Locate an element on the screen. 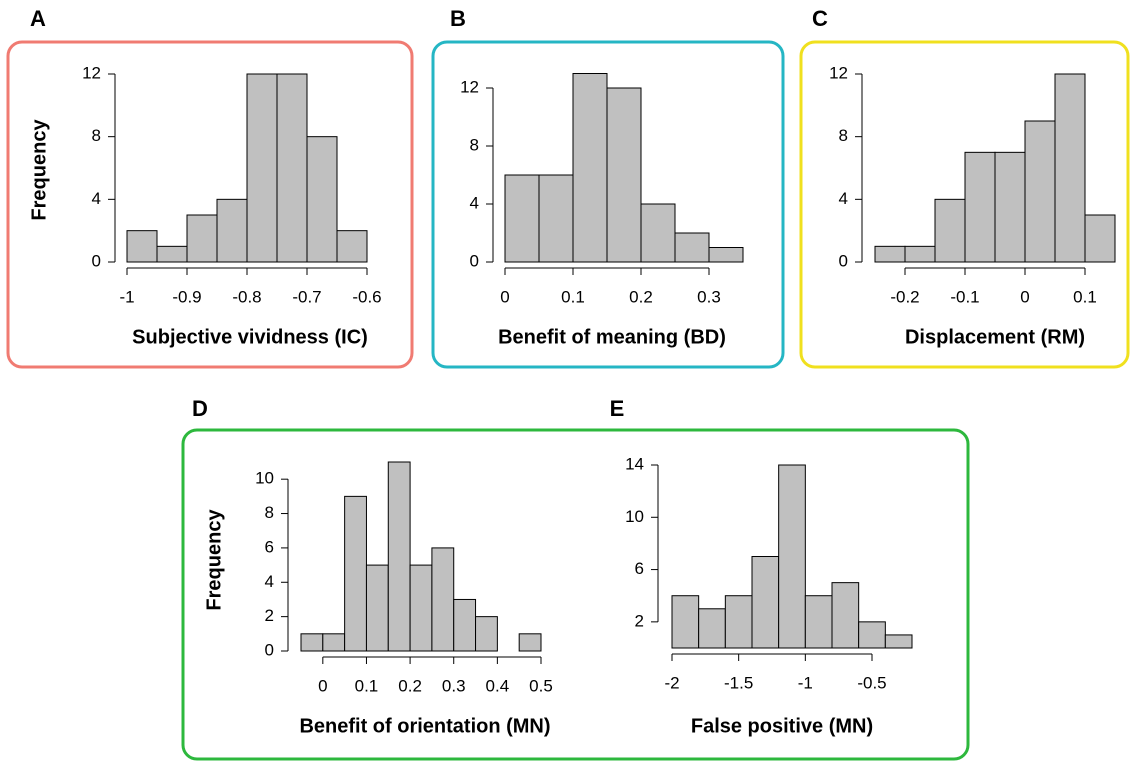 The width and height of the screenshot is (1131, 761). x-axis-label: Benefit of meaning (BD) is located at coordinates (612, 337).